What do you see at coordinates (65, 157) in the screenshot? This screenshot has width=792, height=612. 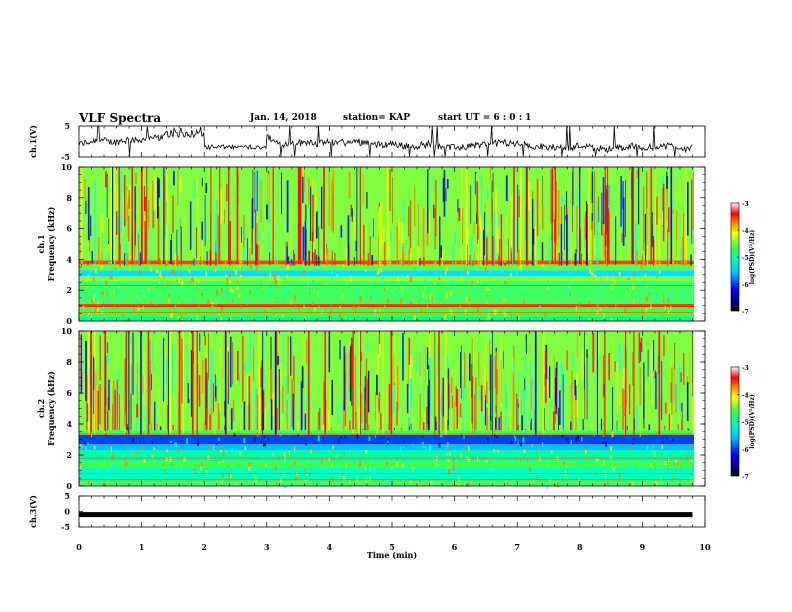 I see `ch1-y-tick-label: -5` at bounding box center [65, 157].